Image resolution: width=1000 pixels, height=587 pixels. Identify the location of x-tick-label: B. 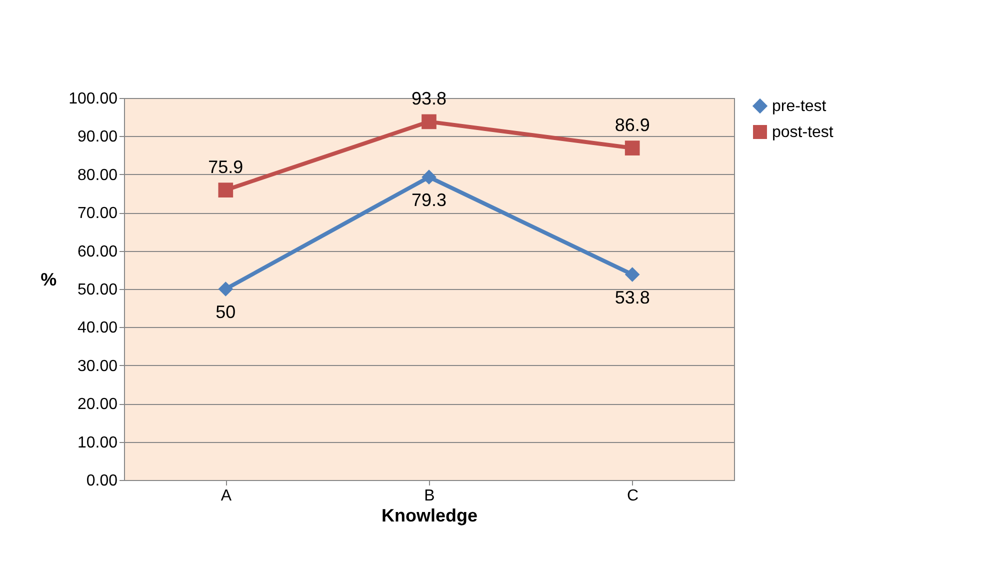
(429, 496).